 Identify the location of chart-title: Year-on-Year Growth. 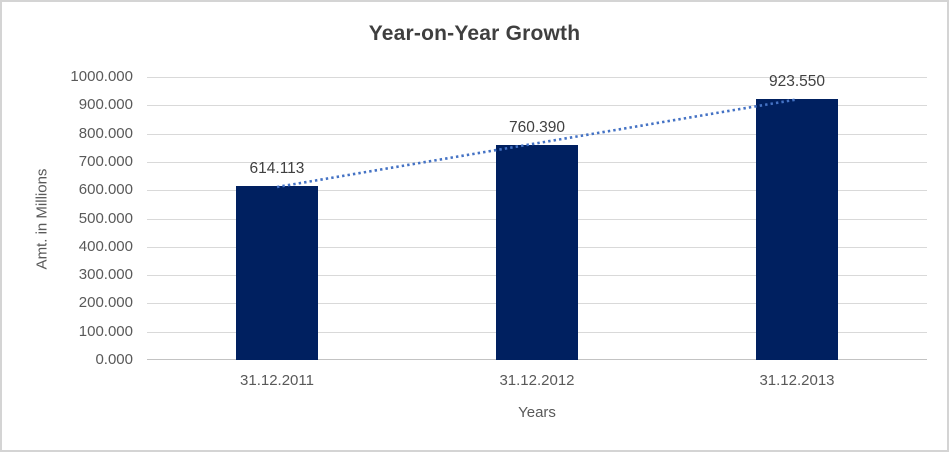
(474, 33).